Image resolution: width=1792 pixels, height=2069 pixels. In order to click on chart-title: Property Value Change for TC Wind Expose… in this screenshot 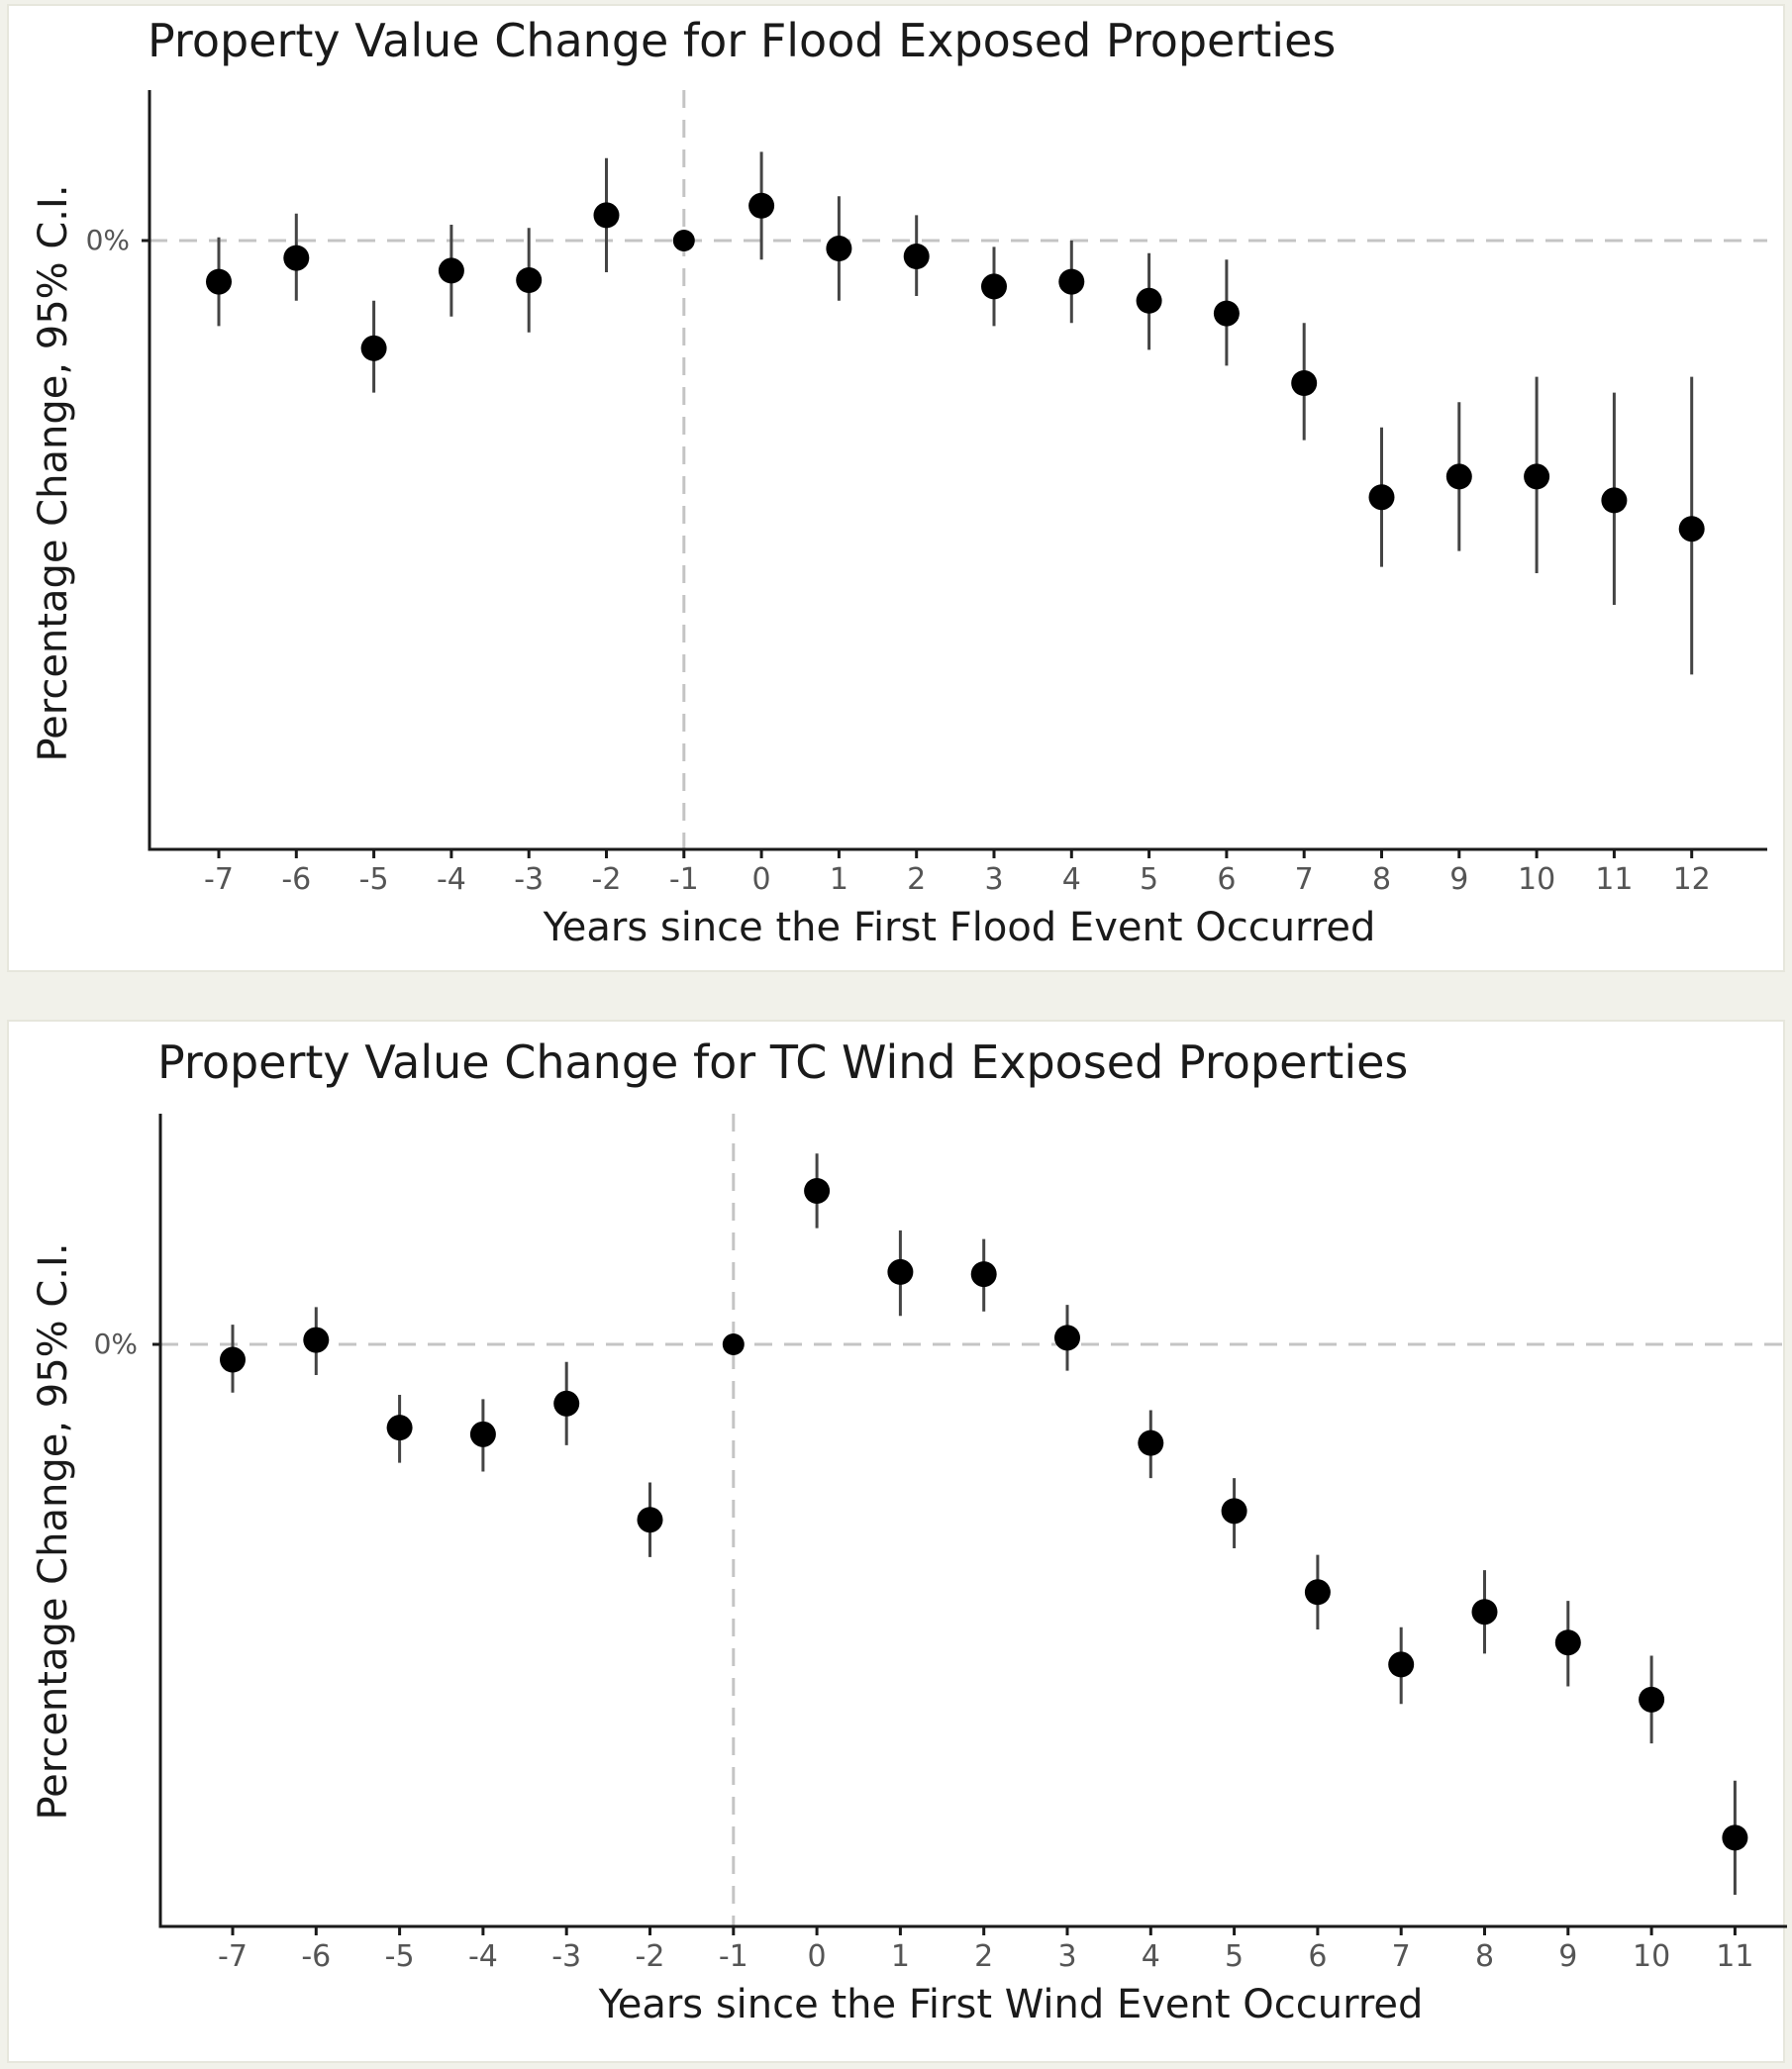, I will do `click(782, 1062)`.